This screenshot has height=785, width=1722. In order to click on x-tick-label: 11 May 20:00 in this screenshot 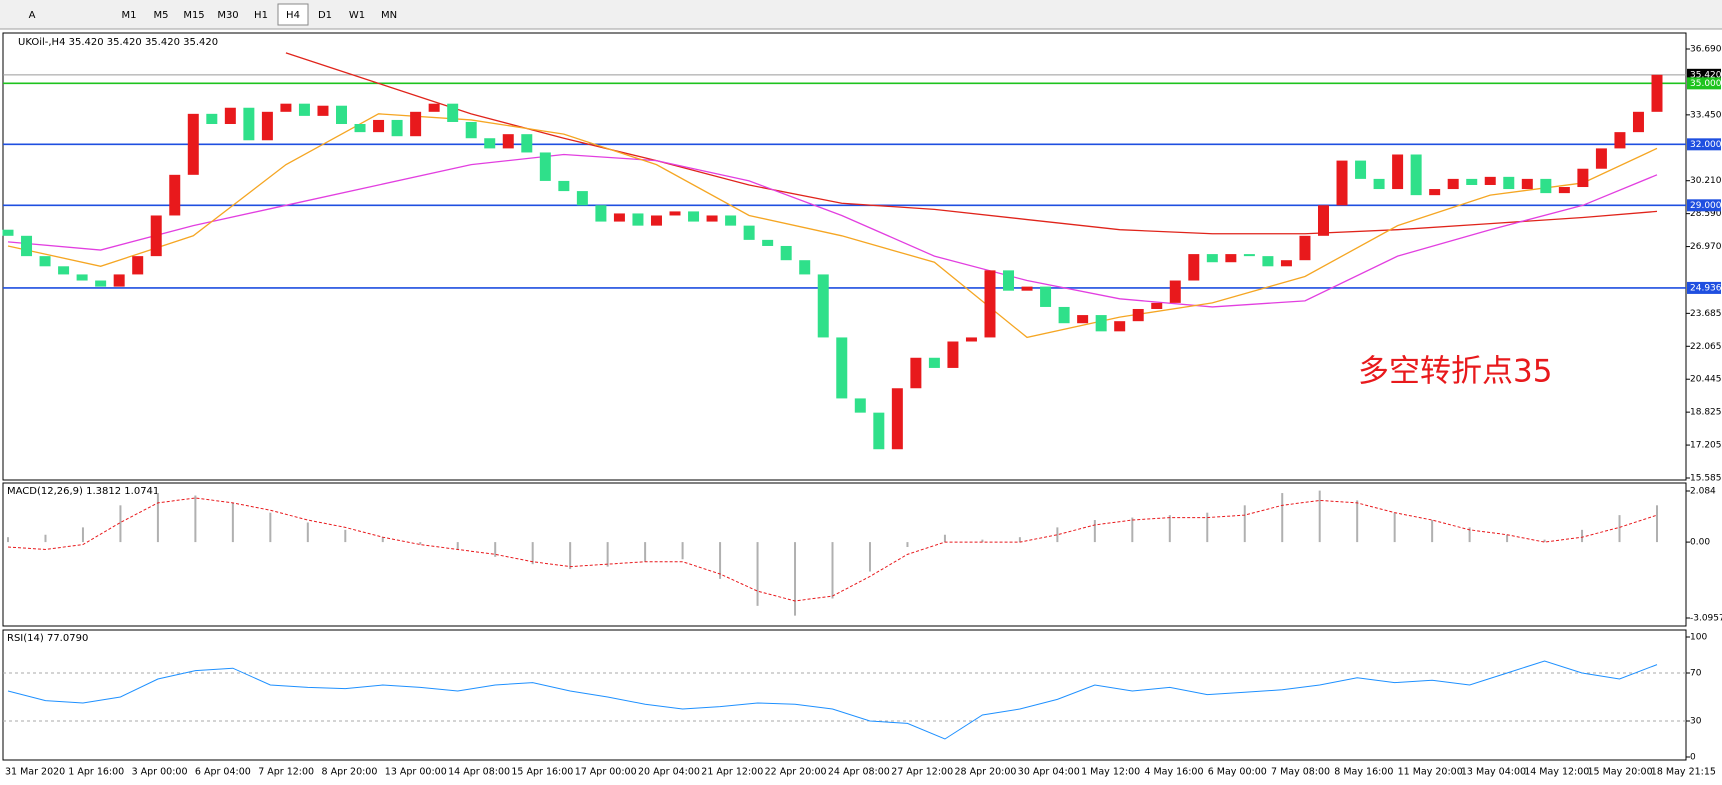, I will do `click(1430, 772)`.